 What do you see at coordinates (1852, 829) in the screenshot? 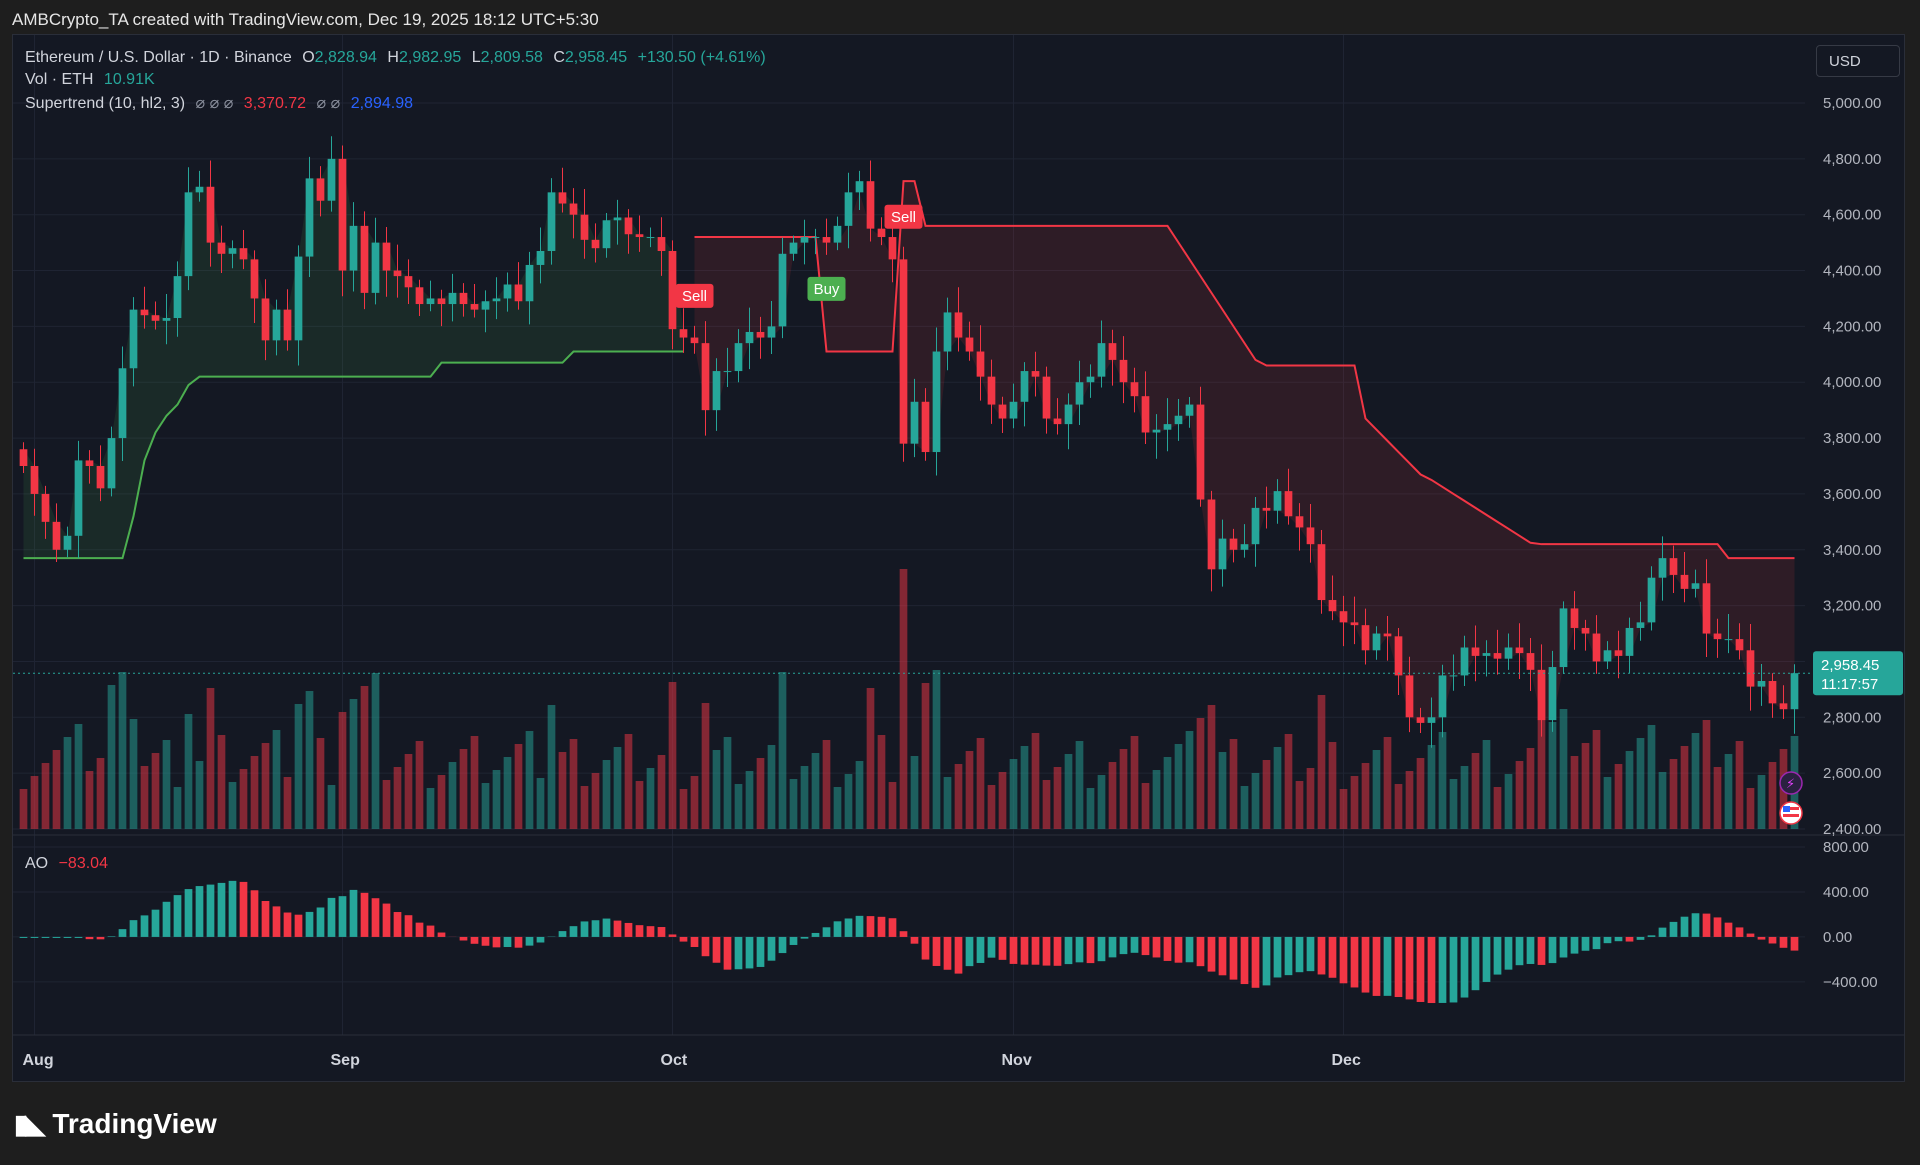
I see `price-tick-label: 2,400.00` at bounding box center [1852, 829].